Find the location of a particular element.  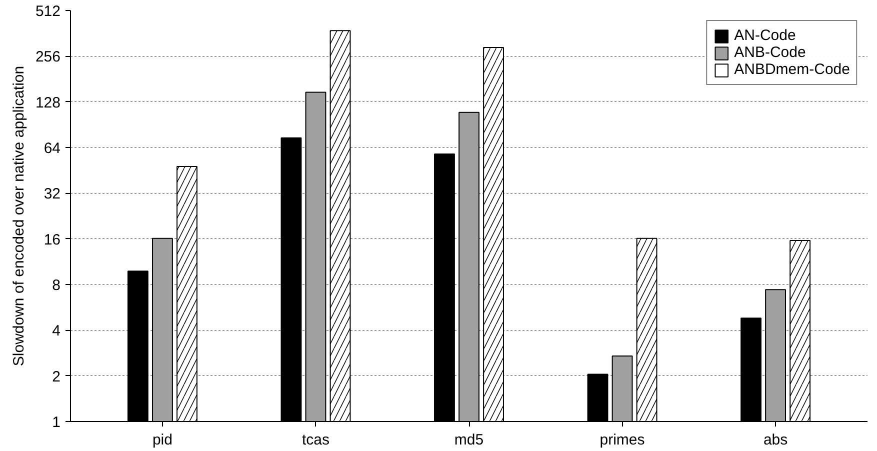

x-tick-label: md5 is located at coordinates (469, 440).